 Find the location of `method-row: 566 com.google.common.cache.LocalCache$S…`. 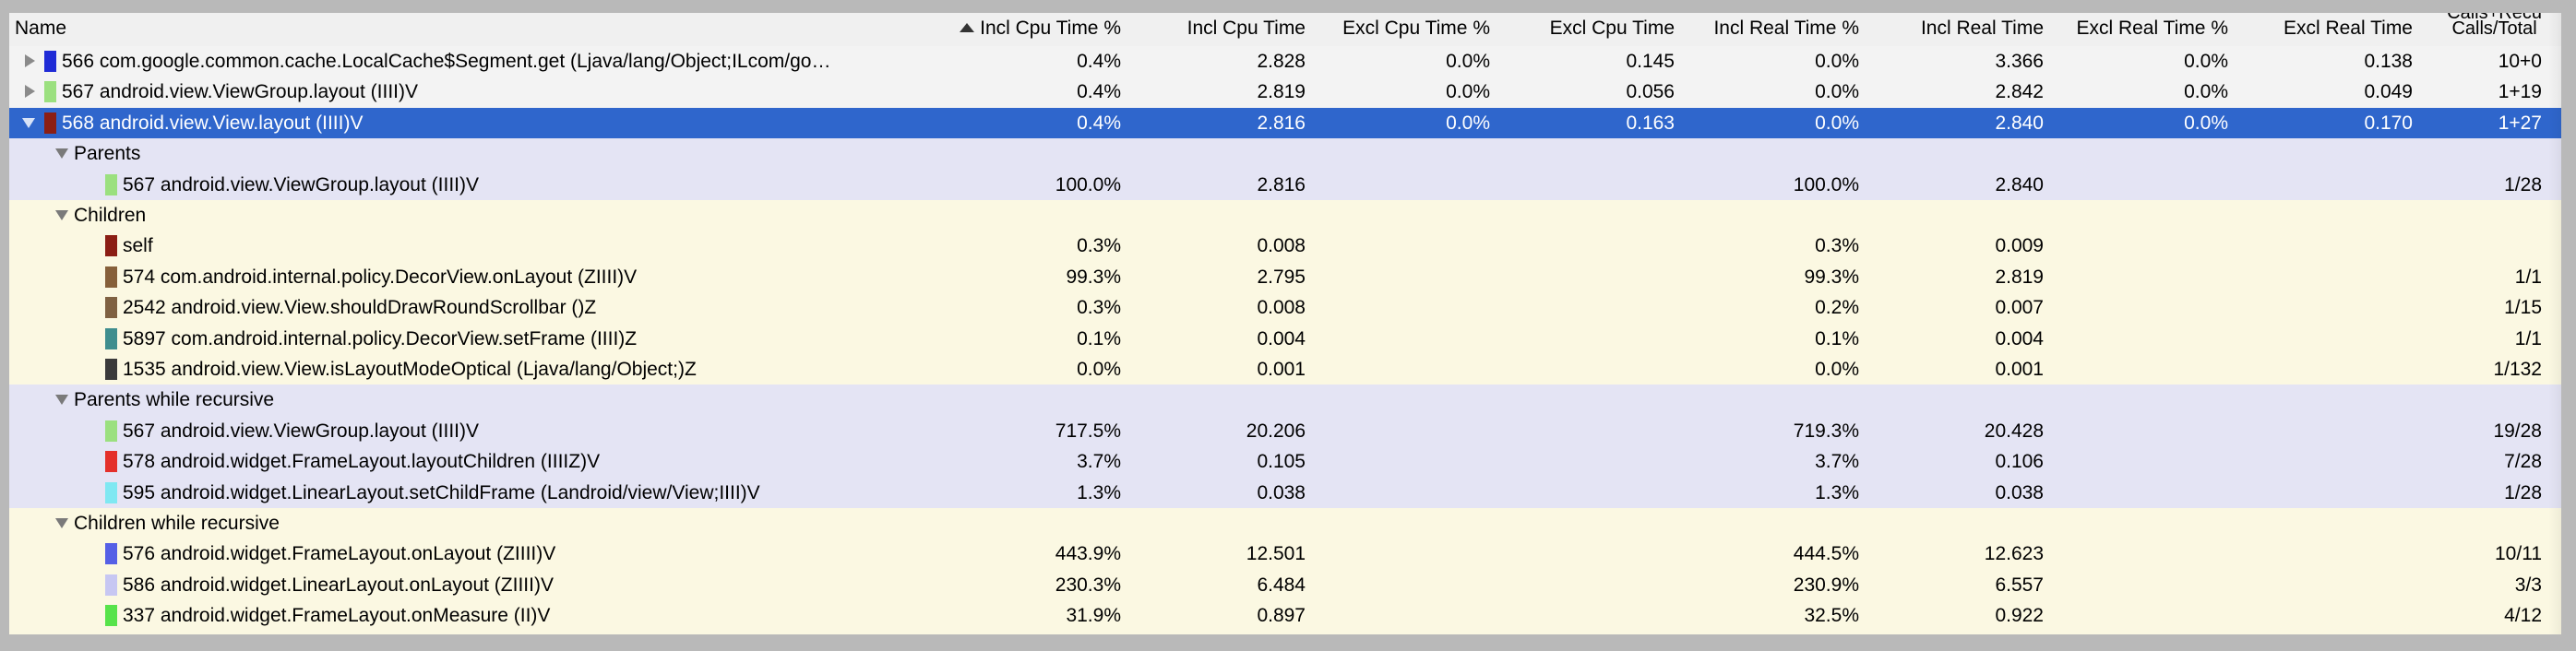

method-row: 566 com.google.common.cache.LocalCache$S… is located at coordinates (1285, 61).